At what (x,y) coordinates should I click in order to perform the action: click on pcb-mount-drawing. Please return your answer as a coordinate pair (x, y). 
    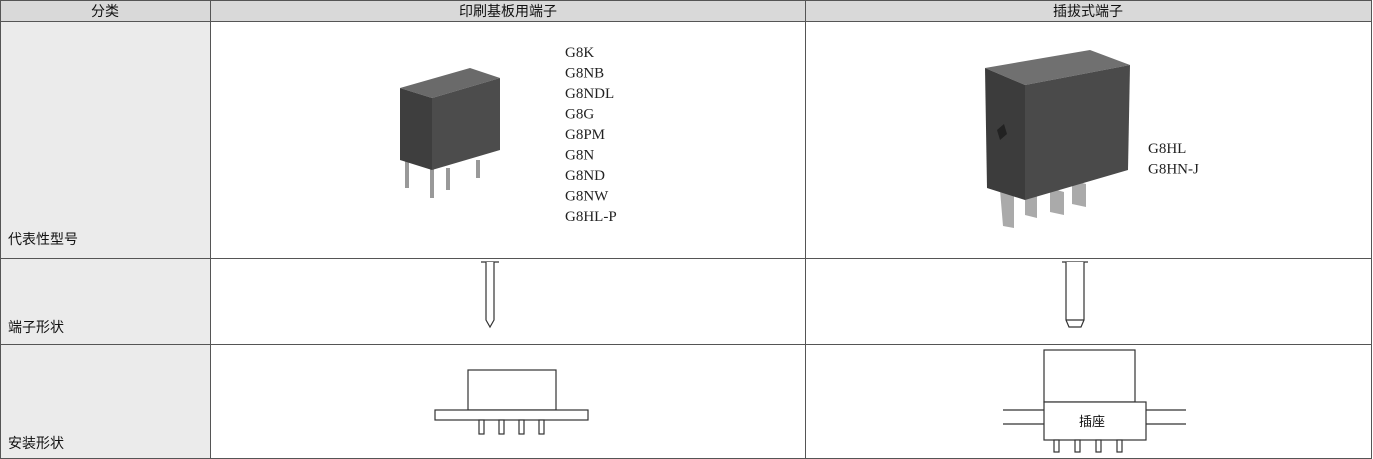
    Looking at the image, I should click on (511, 402).